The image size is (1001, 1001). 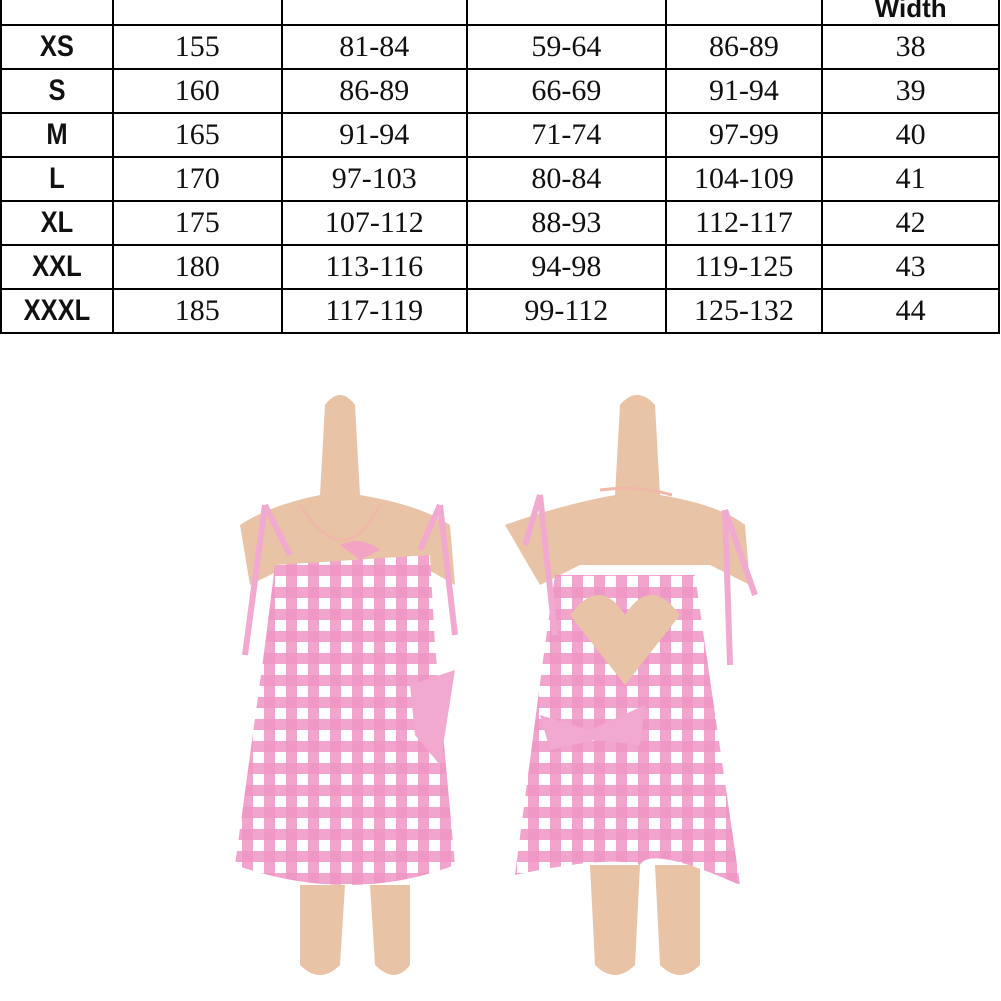 I want to click on table-row: XXXL 185 117-119 99-112 125-132 44, so click(x=500, y=311).